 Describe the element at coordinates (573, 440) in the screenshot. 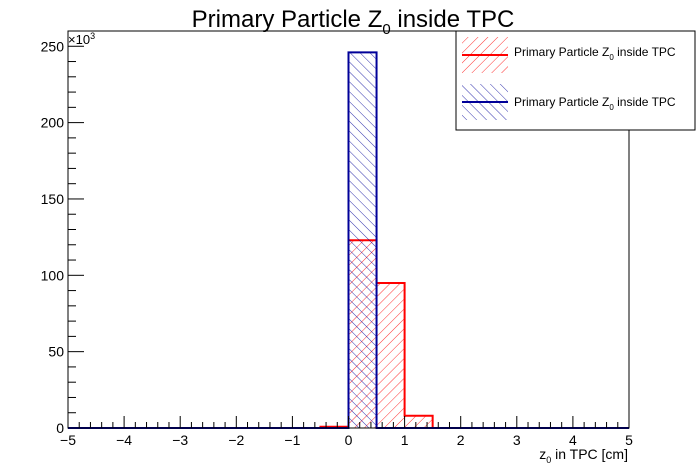

I see `x-tick-label: 4` at that location.